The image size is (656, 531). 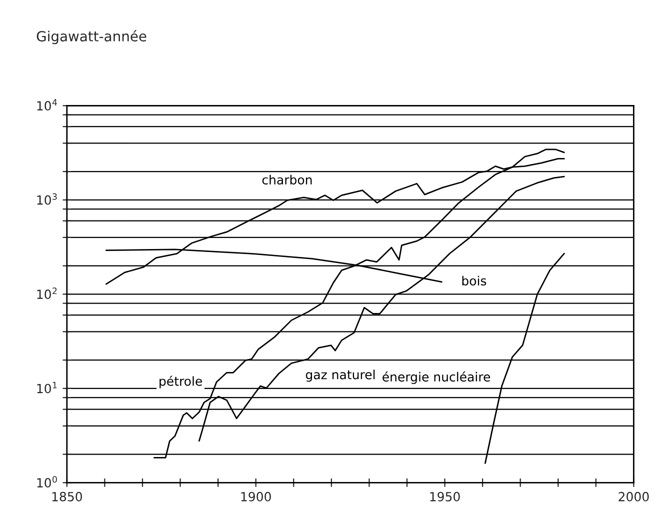 I want to click on series-label: pétrole, so click(x=181, y=382).